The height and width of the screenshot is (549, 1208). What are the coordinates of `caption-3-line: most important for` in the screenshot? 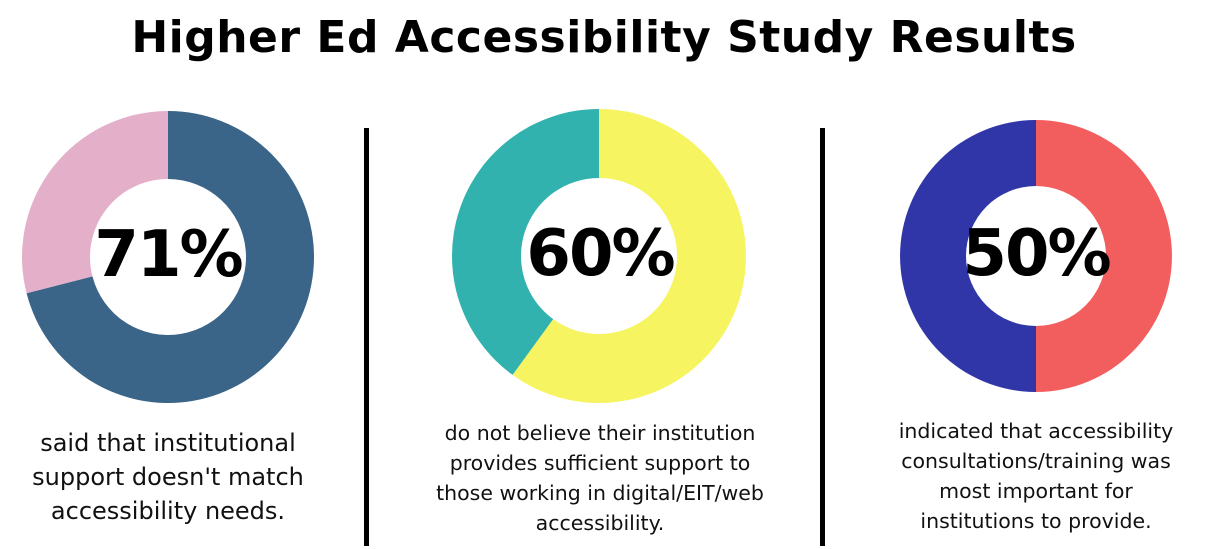 It's located at (1036, 491).